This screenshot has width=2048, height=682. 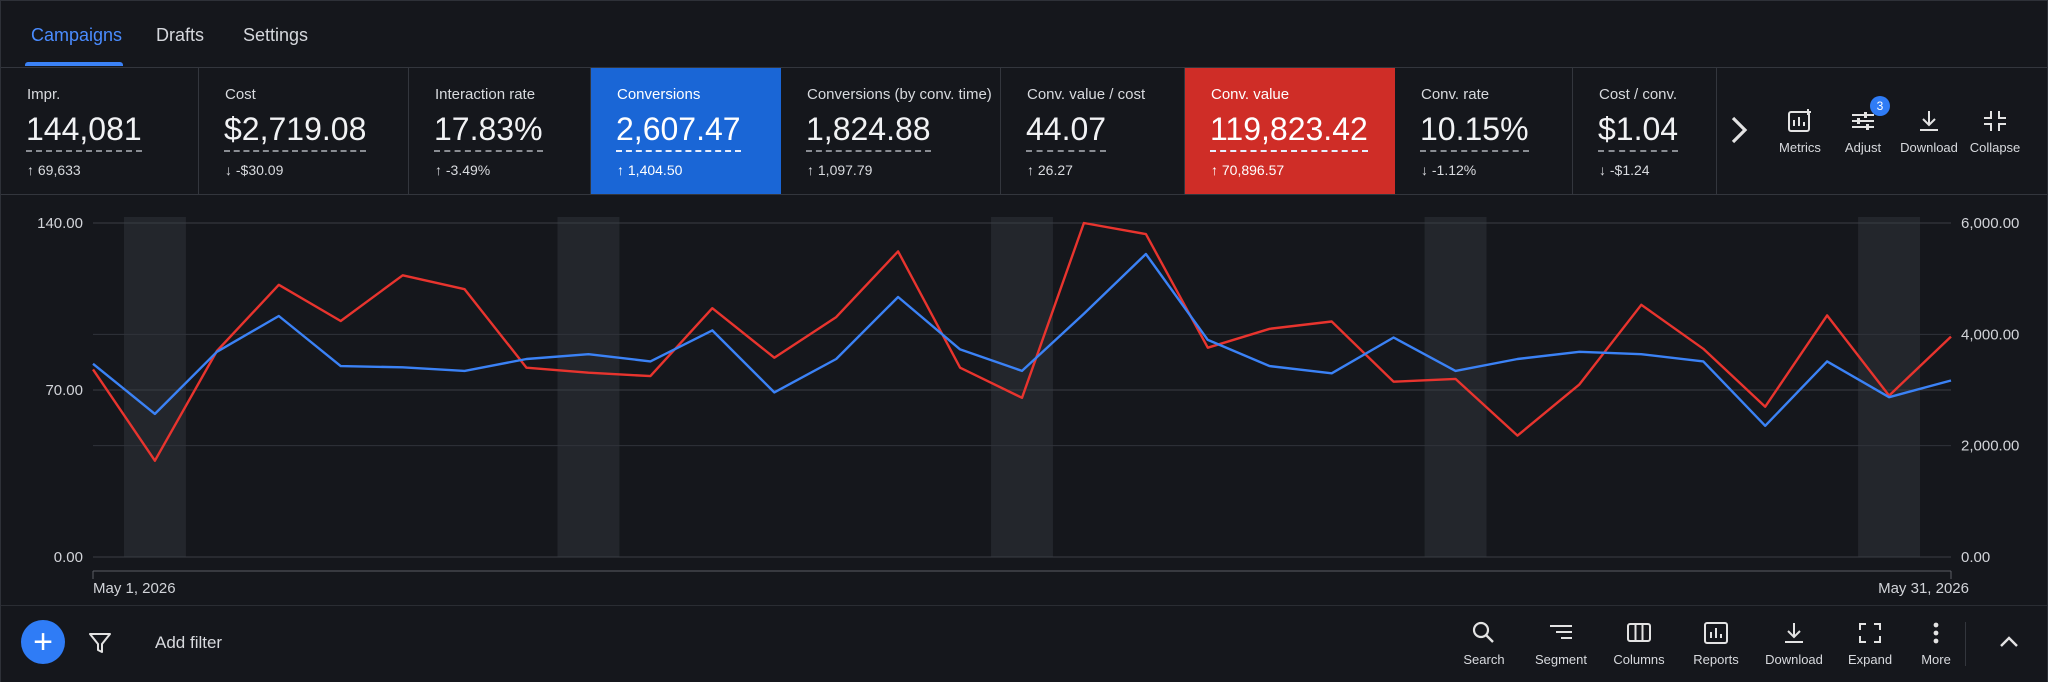 I want to click on more-button: More, so click(x=1936, y=643).